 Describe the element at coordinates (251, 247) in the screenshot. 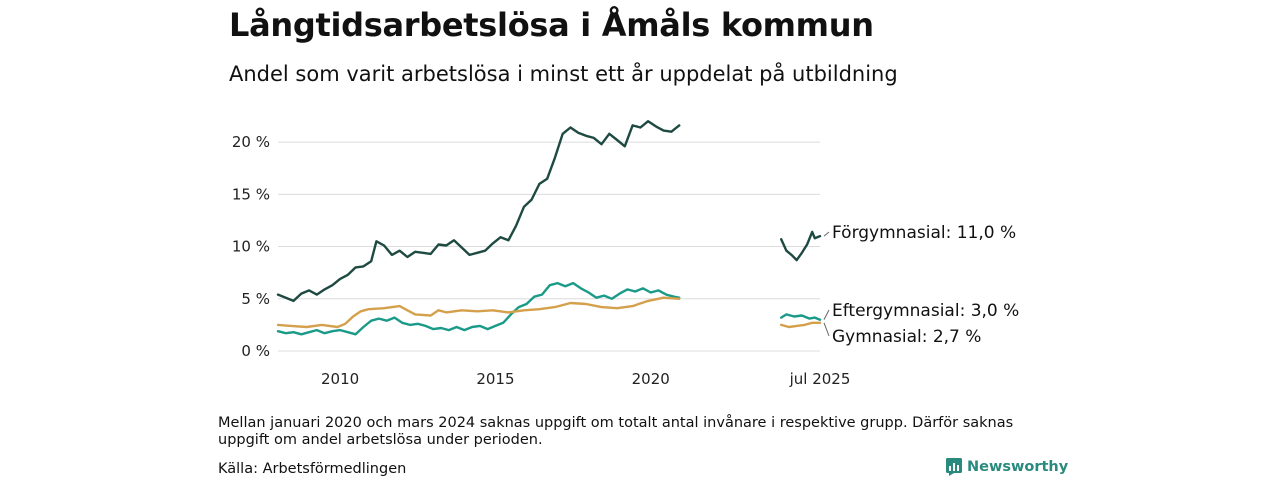

I see `y-tick-label: 10 %` at that location.